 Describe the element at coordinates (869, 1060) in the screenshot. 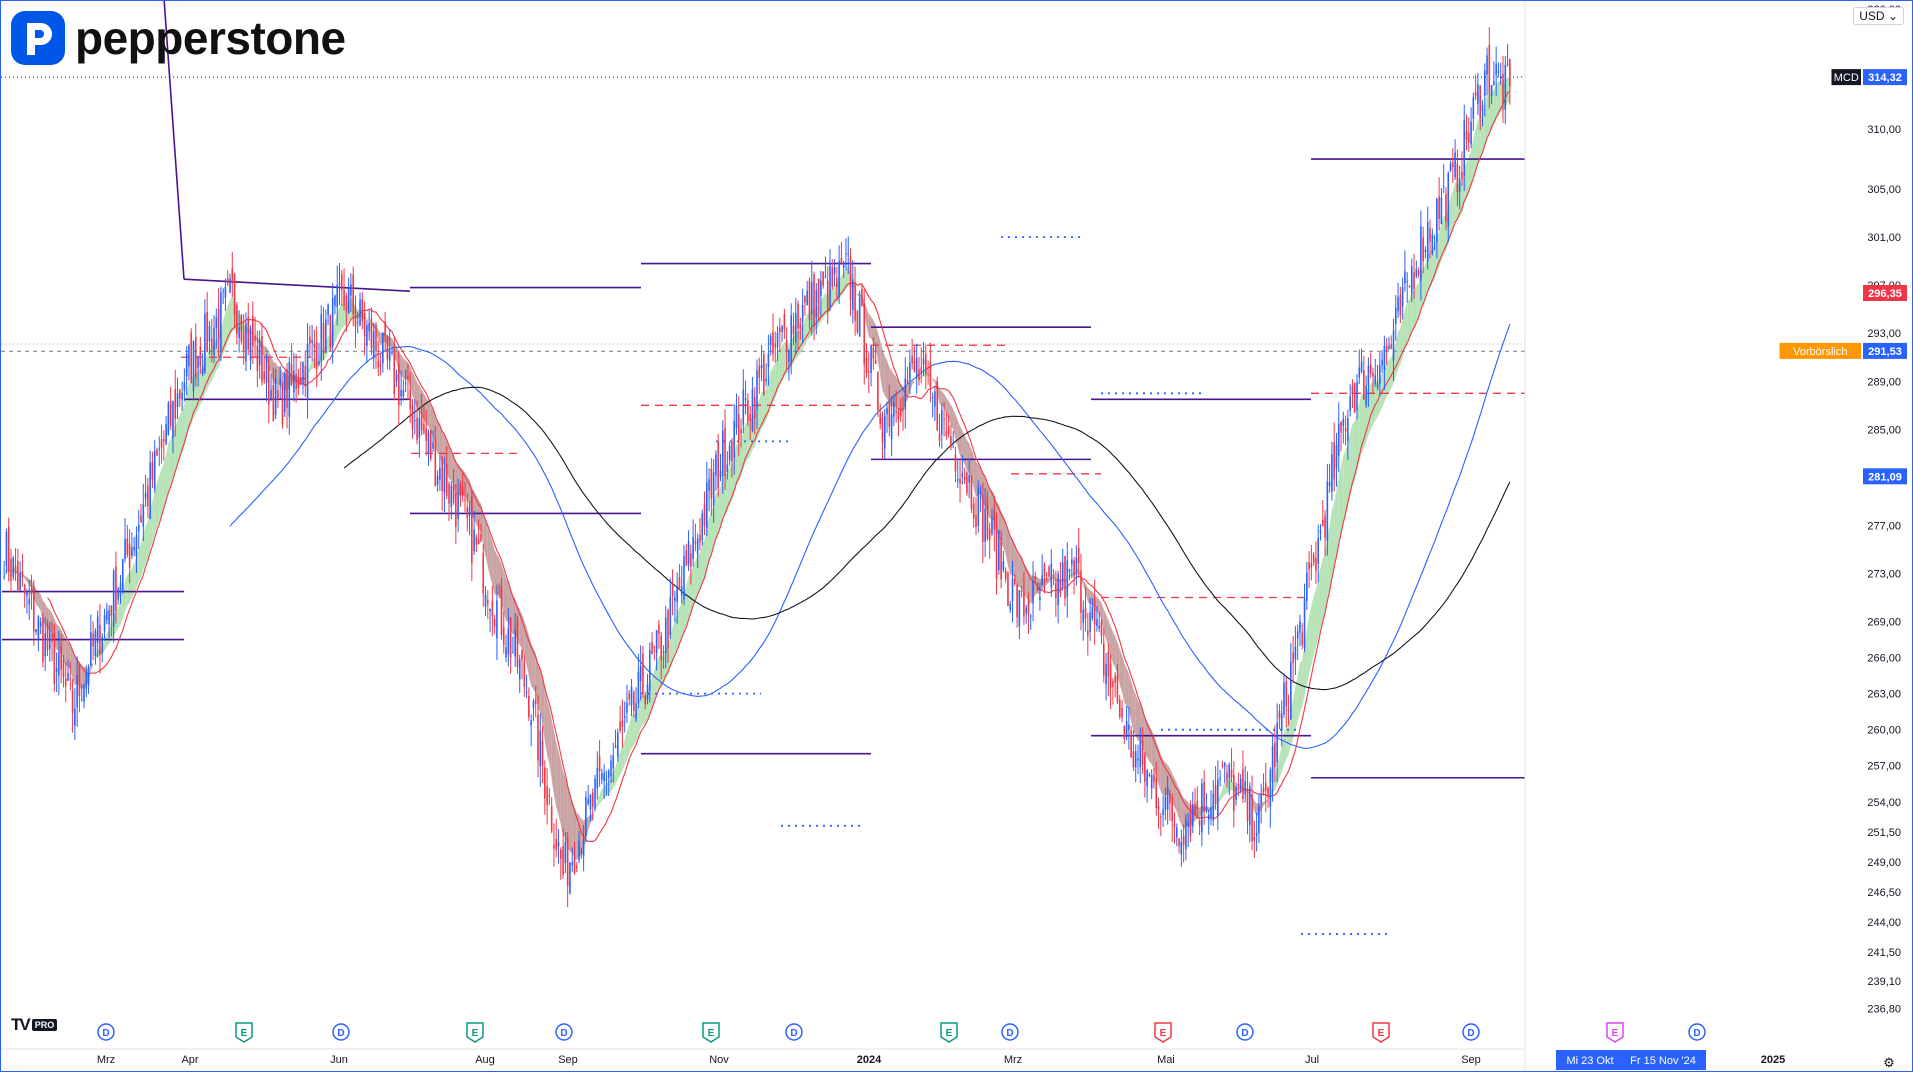

I see `x-tick-label: 2024` at that location.